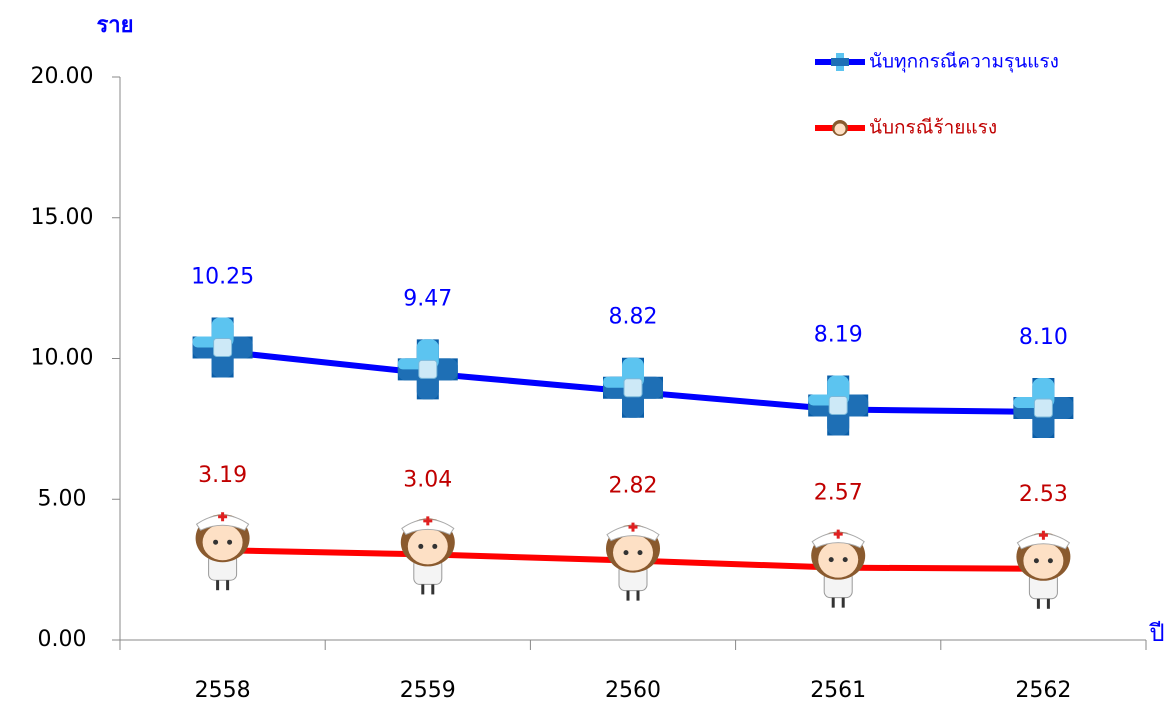 This screenshot has width=1172, height=702. I want to click on y-tick-label: 15.00, so click(62, 217).